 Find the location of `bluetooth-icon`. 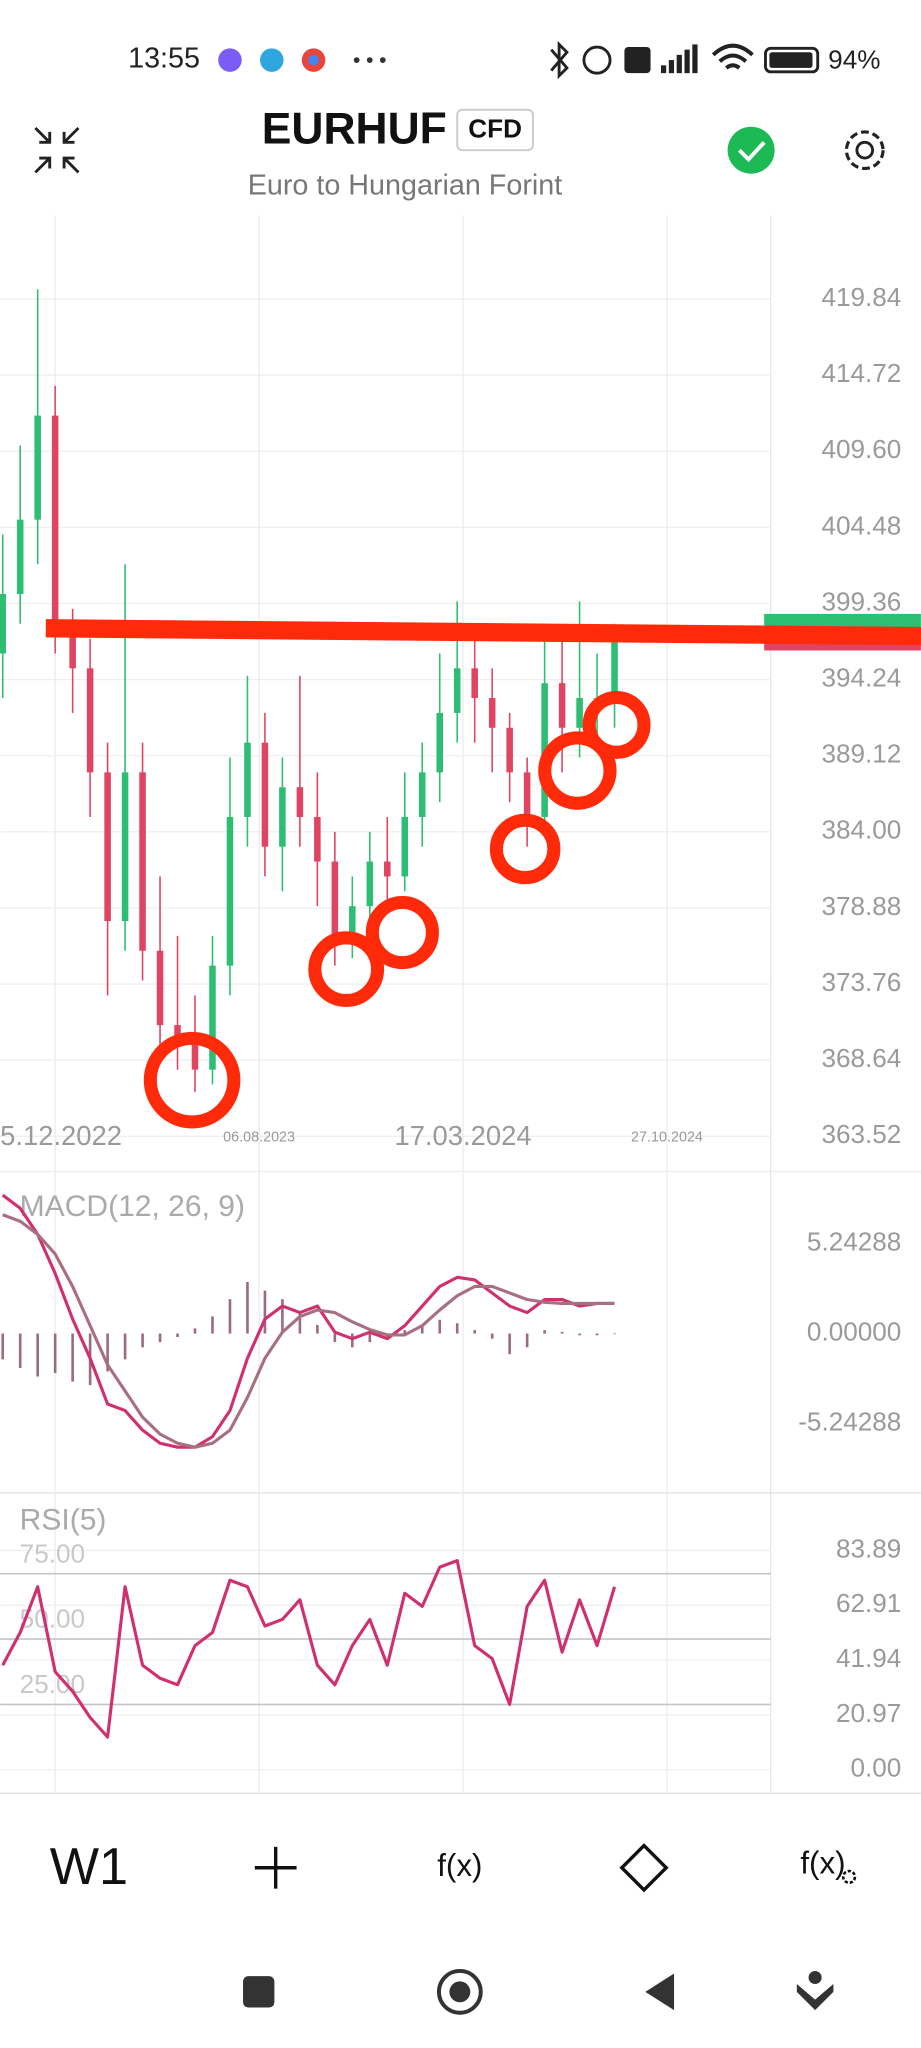

bluetooth-icon is located at coordinates (559, 60).